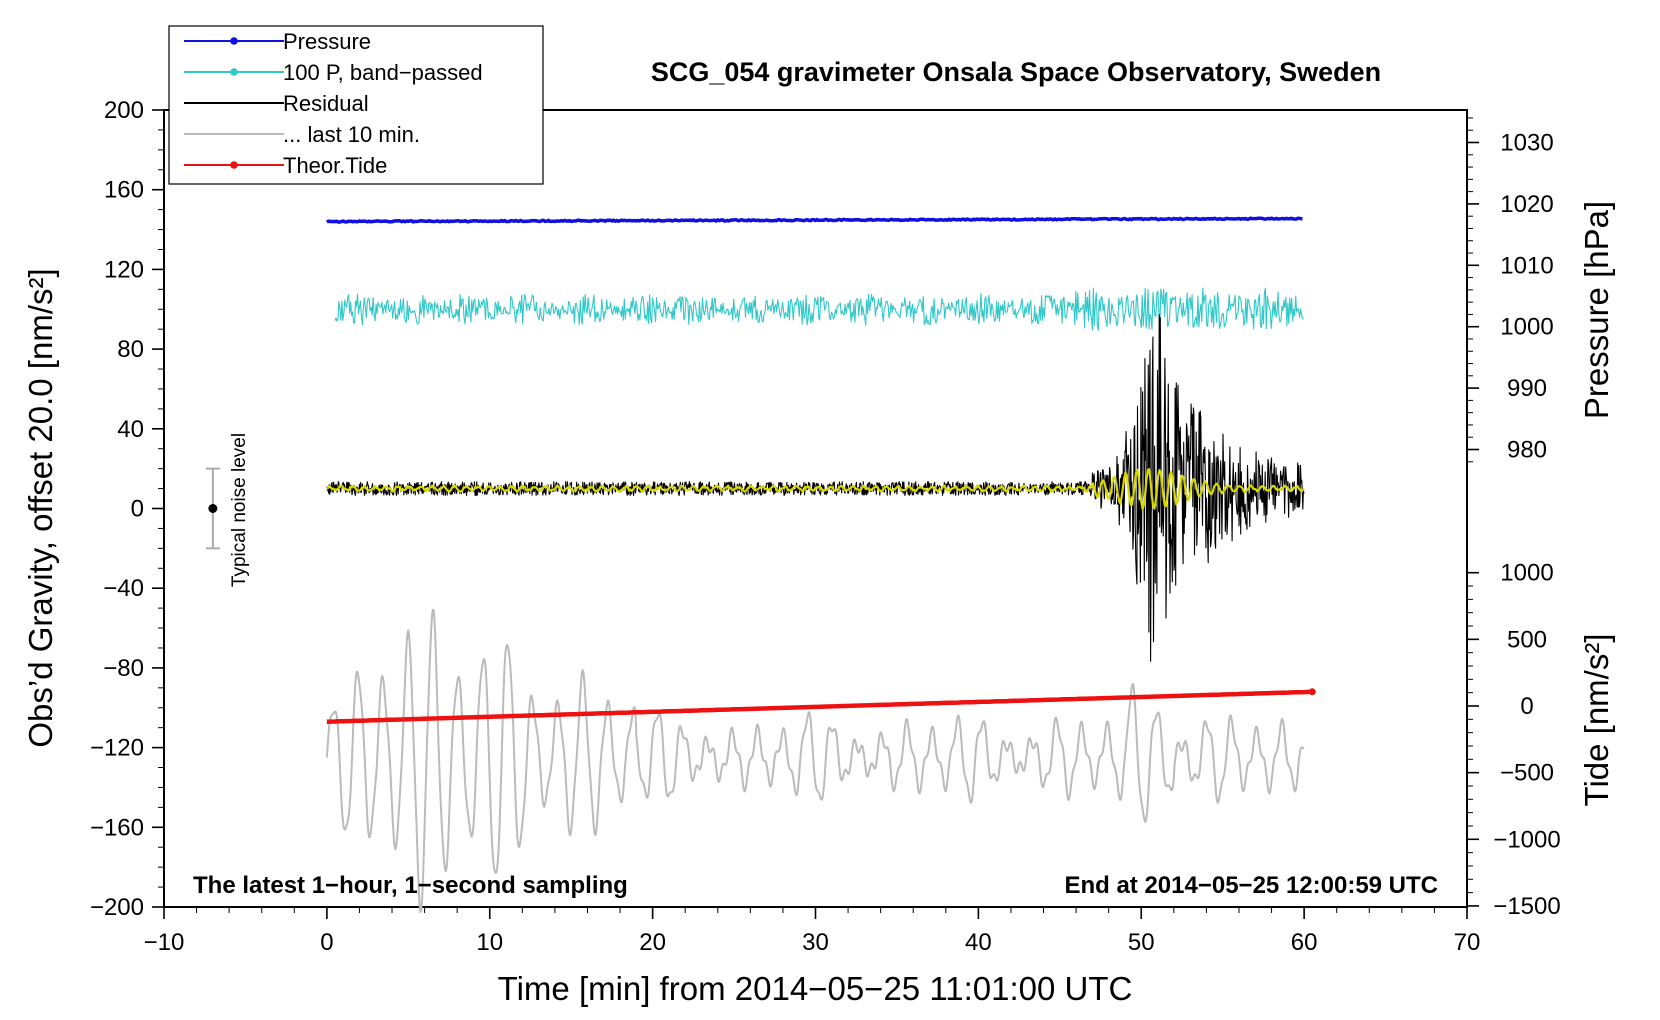 The width and height of the screenshot is (1660, 1020). I want to click on pressure-trace, so click(814, 220).